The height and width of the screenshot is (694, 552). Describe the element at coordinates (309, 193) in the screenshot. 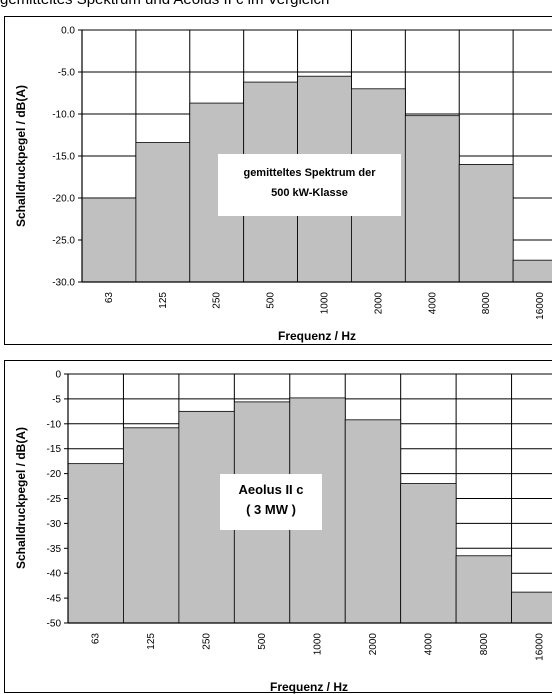

I see `annotation-text: 500 kW-Klasse` at that location.